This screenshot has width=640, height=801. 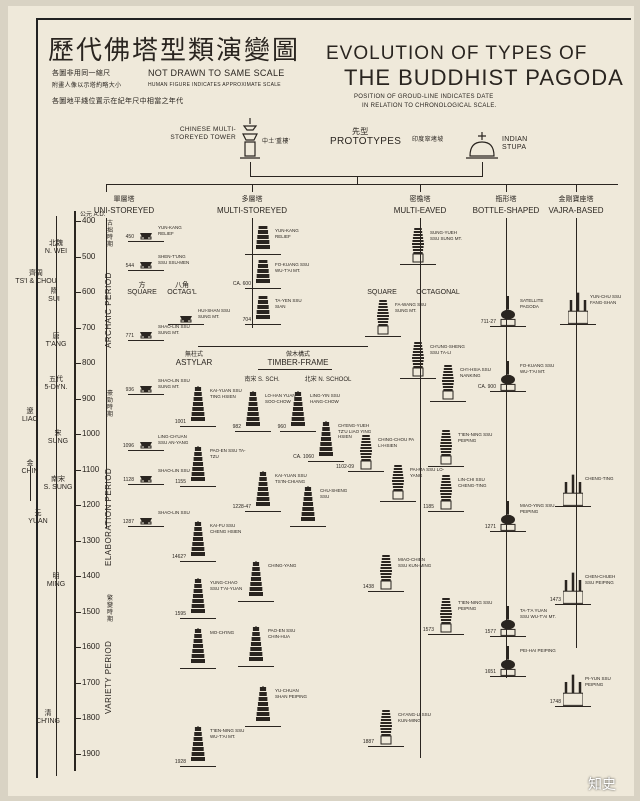 I want to click on dynasty-s-sung: 南宋 S. SUNG, so click(x=58, y=484).